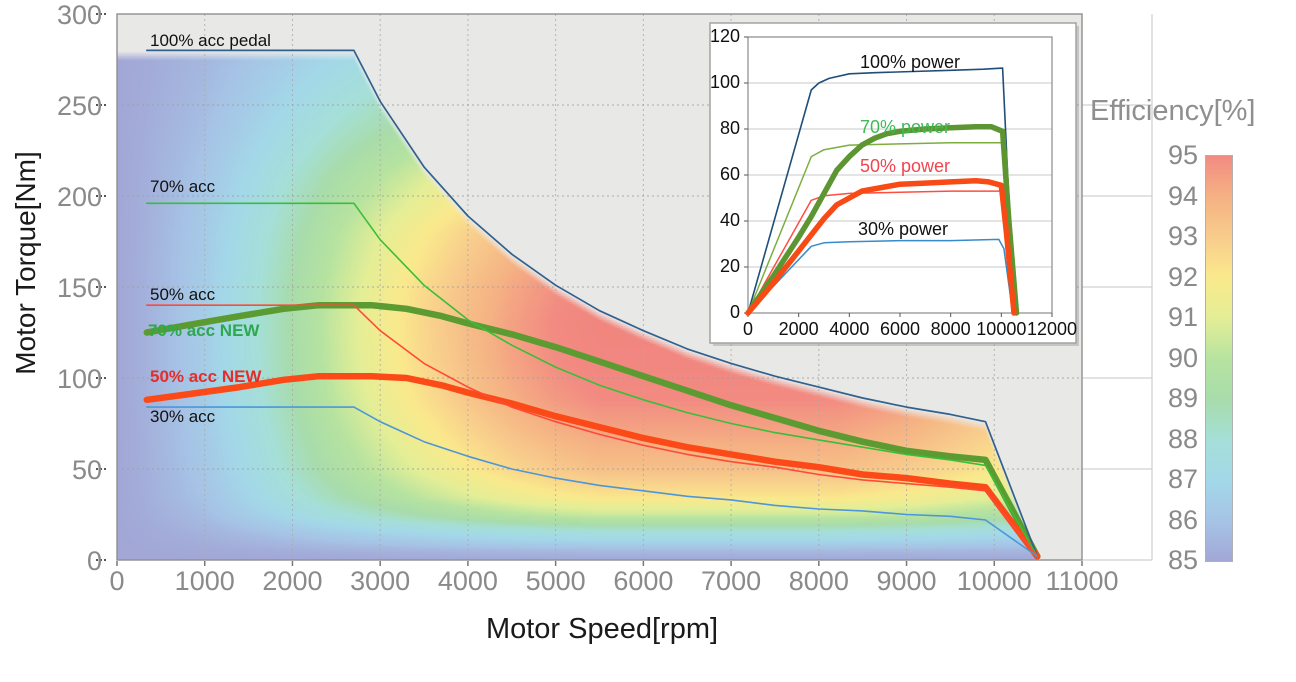 The height and width of the screenshot is (682, 1296). I want to click on inset-y-tick-label: 100, so click(724, 82).